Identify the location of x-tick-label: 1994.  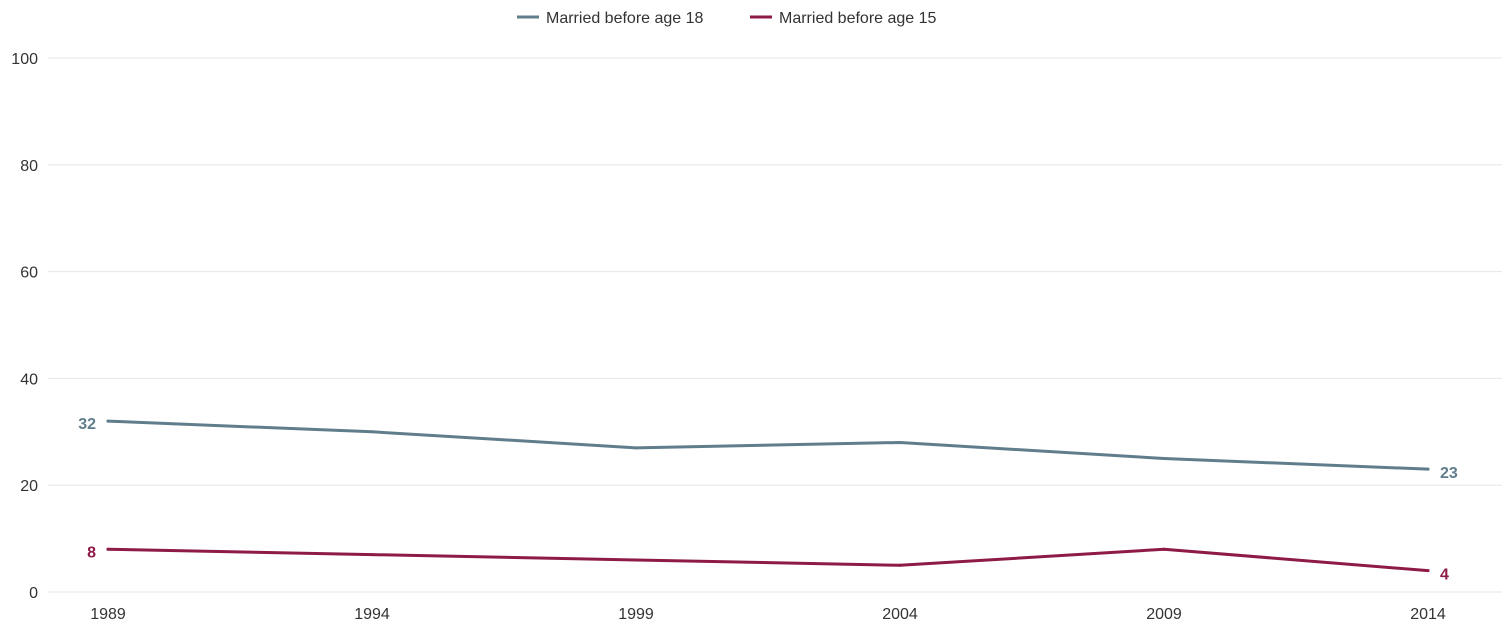
(372, 614).